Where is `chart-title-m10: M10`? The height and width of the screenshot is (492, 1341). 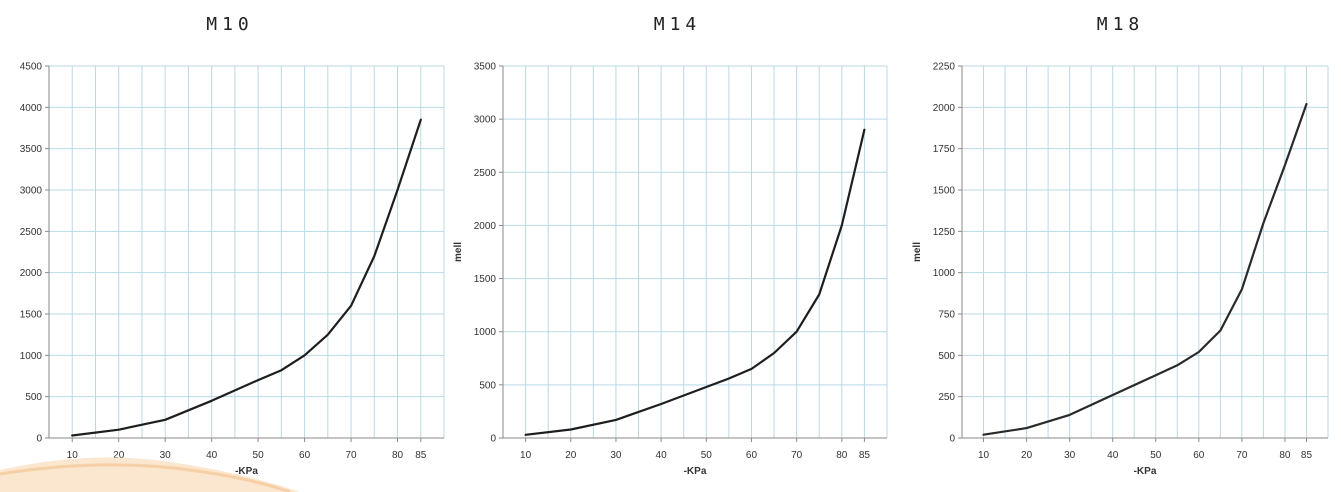
chart-title-m10: M10 is located at coordinates (230, 24).